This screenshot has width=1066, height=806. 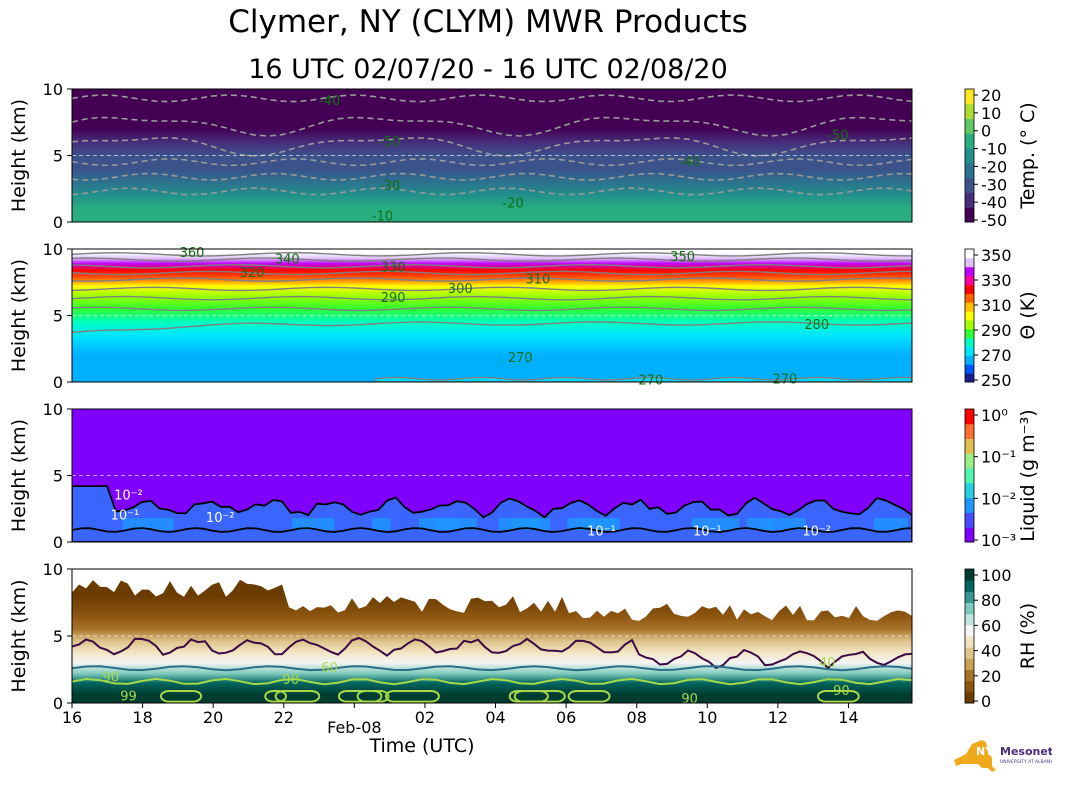 What do you see at coordinates (991, 113) in the screenshot?
I see `colorbar-tick-label: 10` at bounding box center [991, 113].